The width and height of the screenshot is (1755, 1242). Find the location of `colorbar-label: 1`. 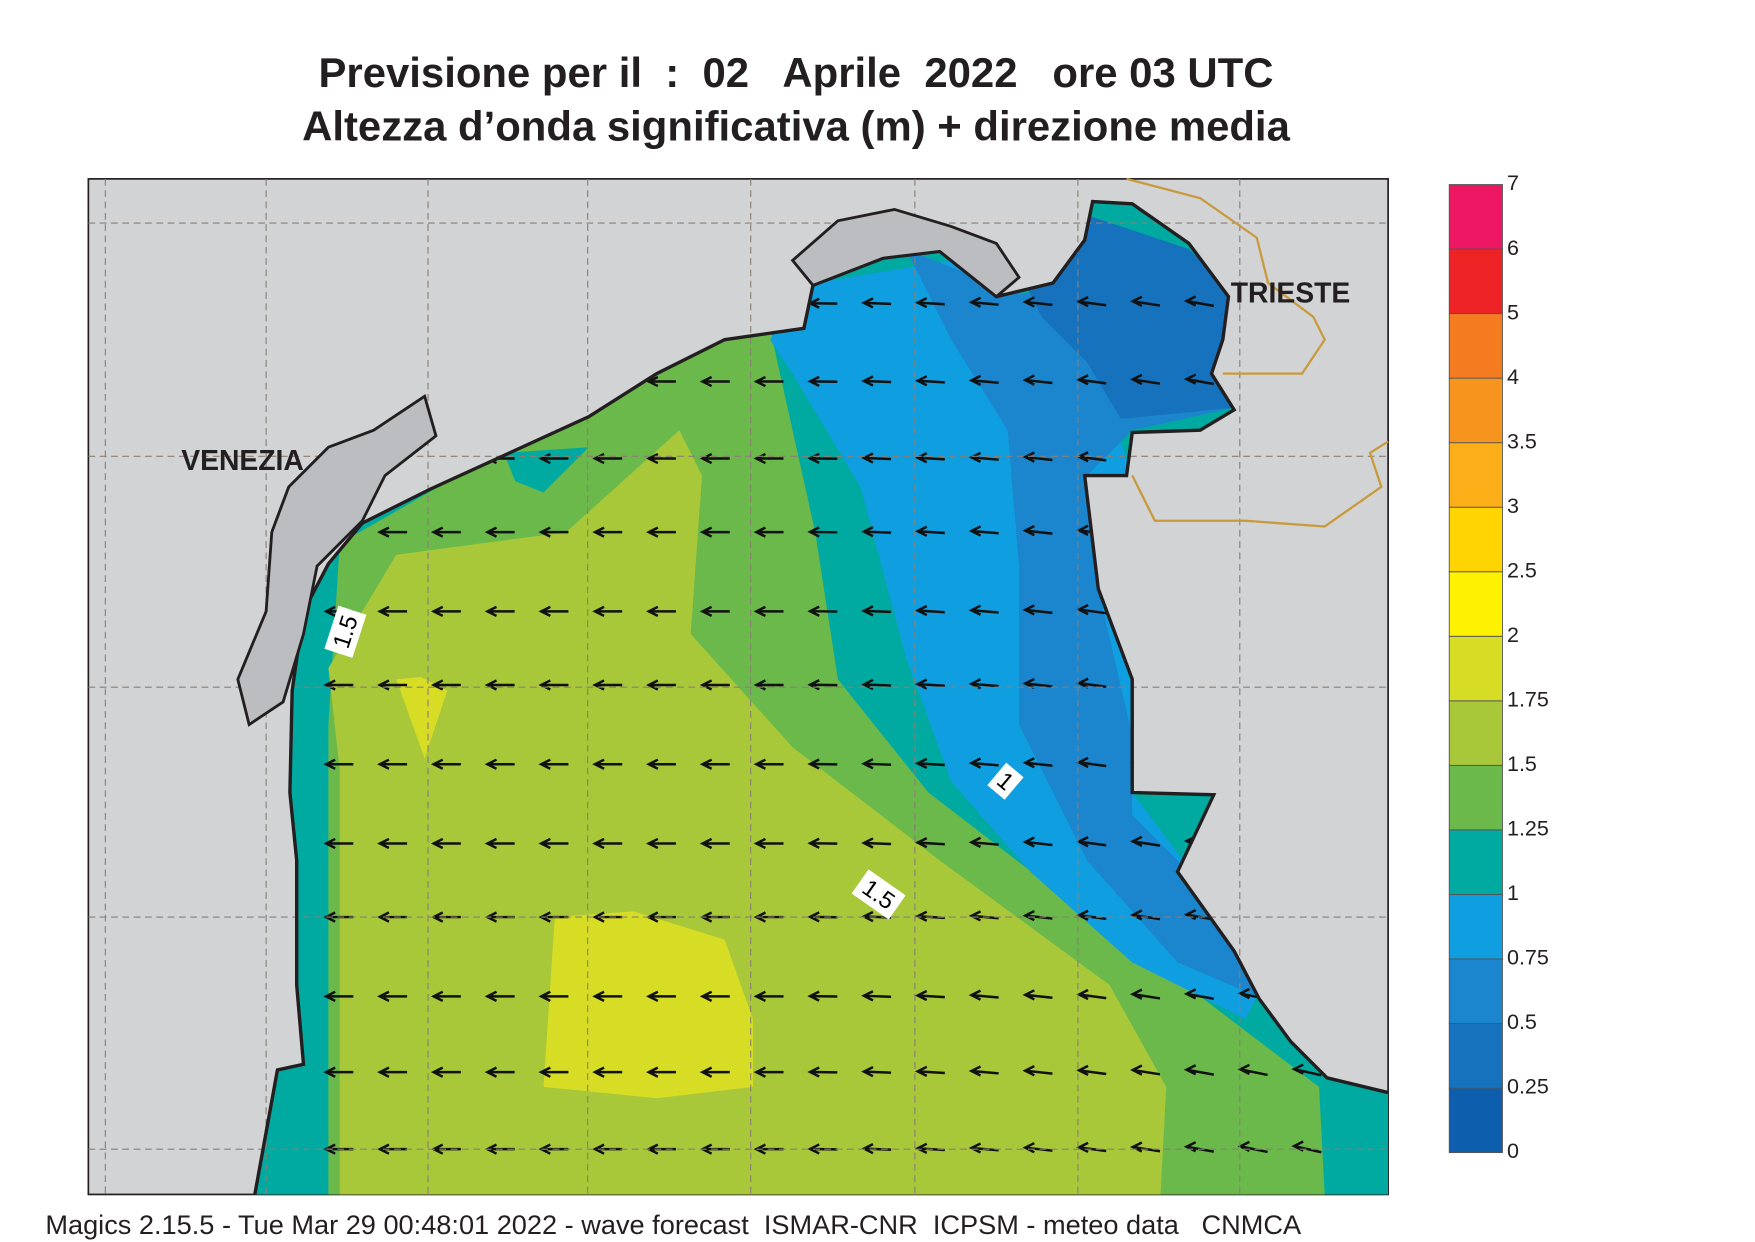

colorbar-label: 1 is located at coordinates (1513, 893).